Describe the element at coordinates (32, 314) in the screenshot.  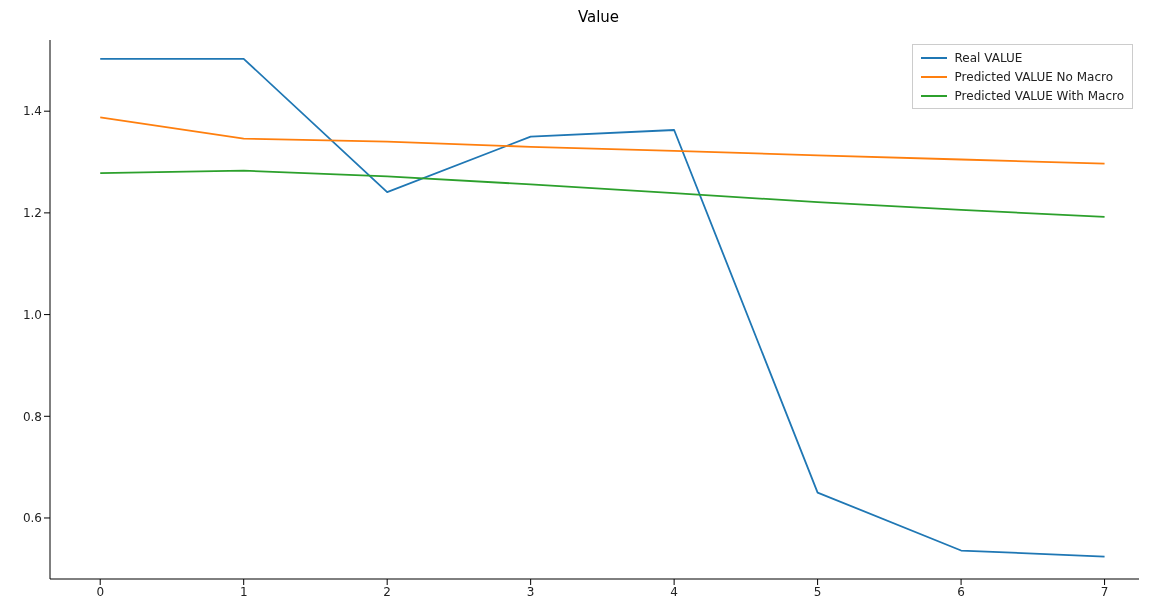
I see `y-tick-label: 1.0` at that location.